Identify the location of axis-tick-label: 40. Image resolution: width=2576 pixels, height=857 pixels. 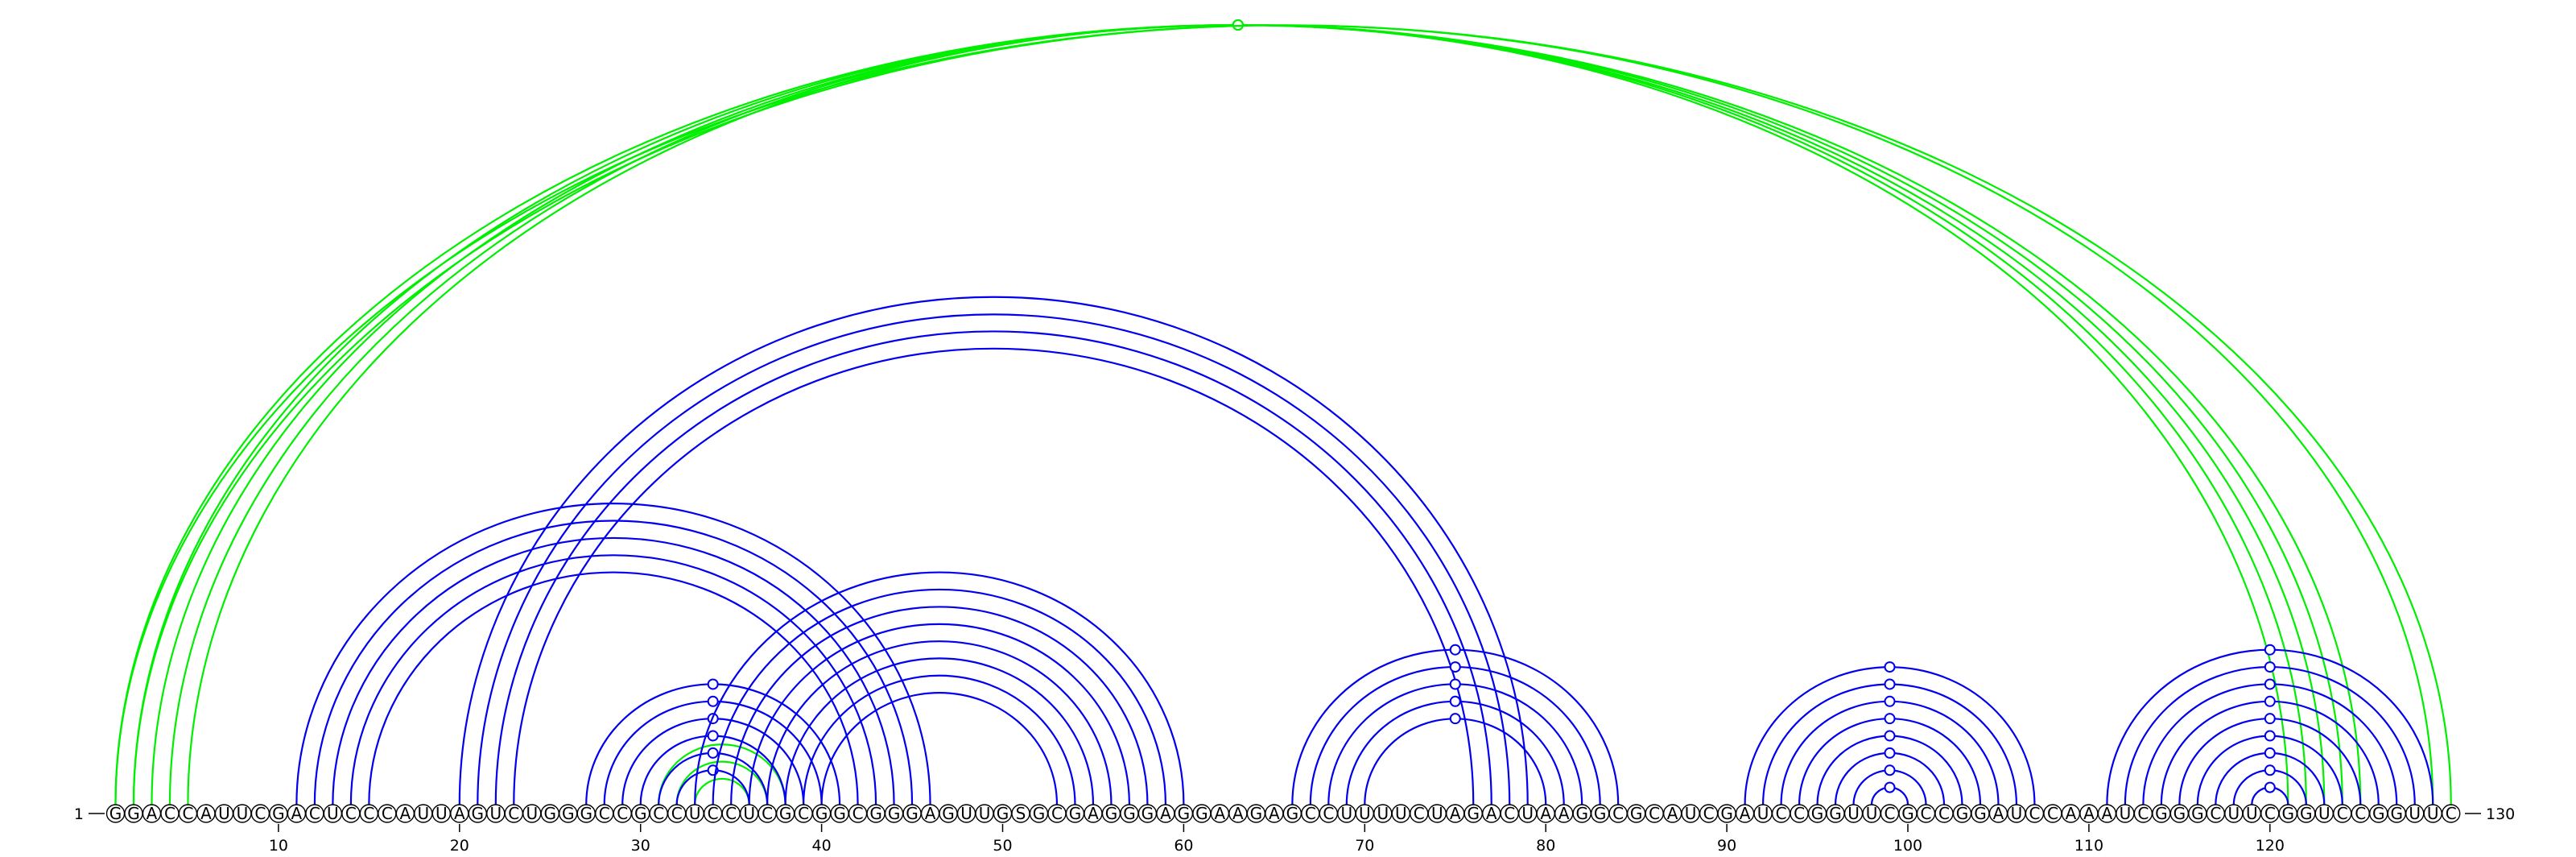
(822, 846).